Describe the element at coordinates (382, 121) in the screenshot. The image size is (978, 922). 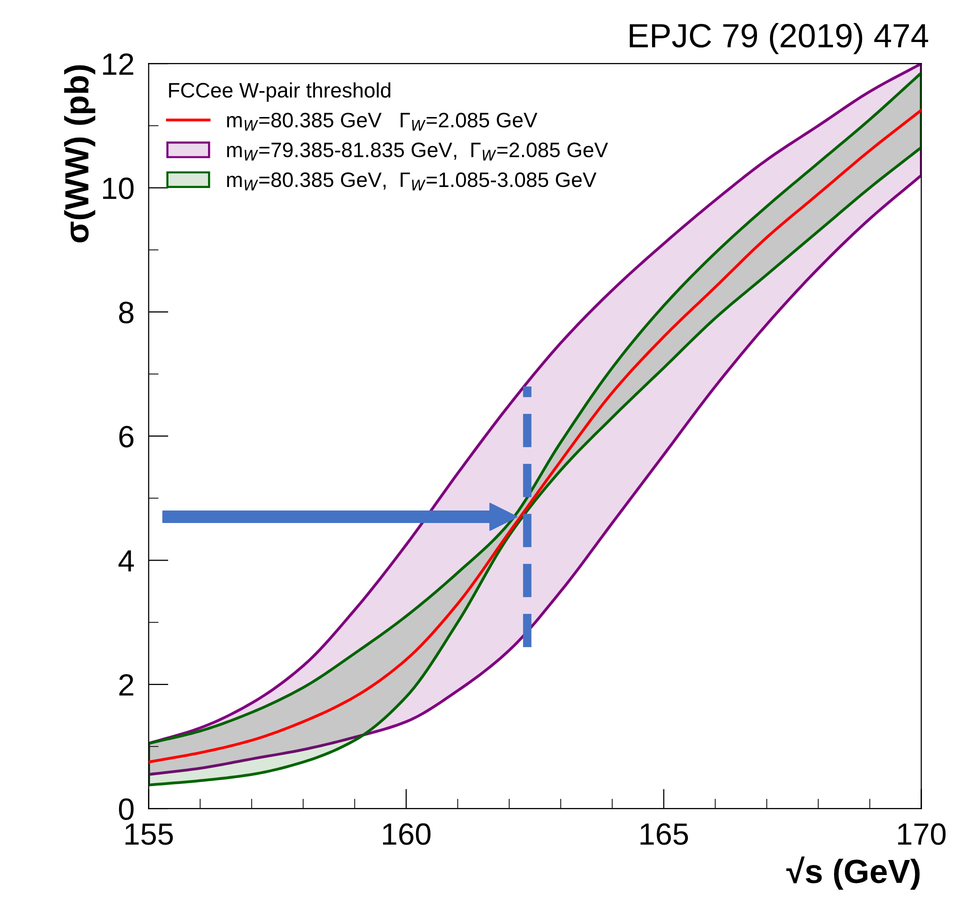
I see `legend-label: m$_{W}$=80.385 GeV Γ$_{W}$=2.085 GeV` at that location.